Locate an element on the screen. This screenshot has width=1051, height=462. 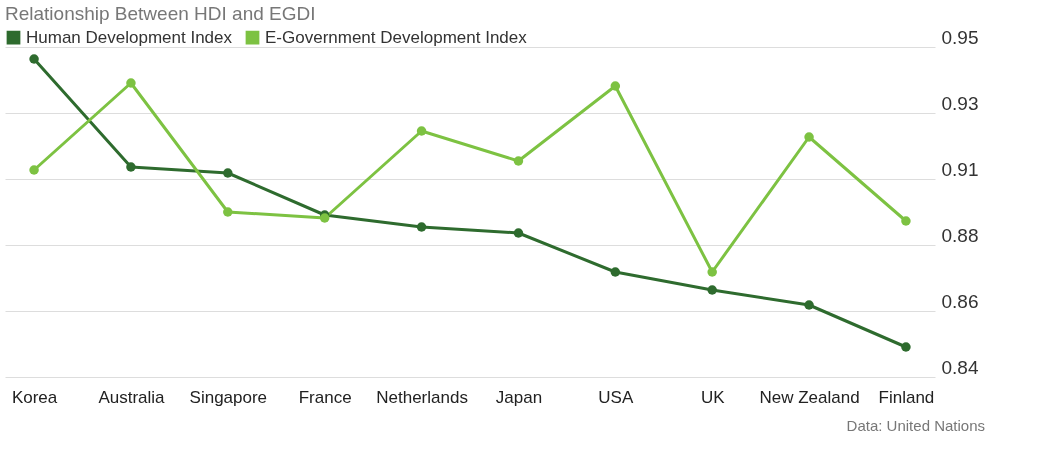
y-tick-label: 0.91 is located at coordinates (960, 169).